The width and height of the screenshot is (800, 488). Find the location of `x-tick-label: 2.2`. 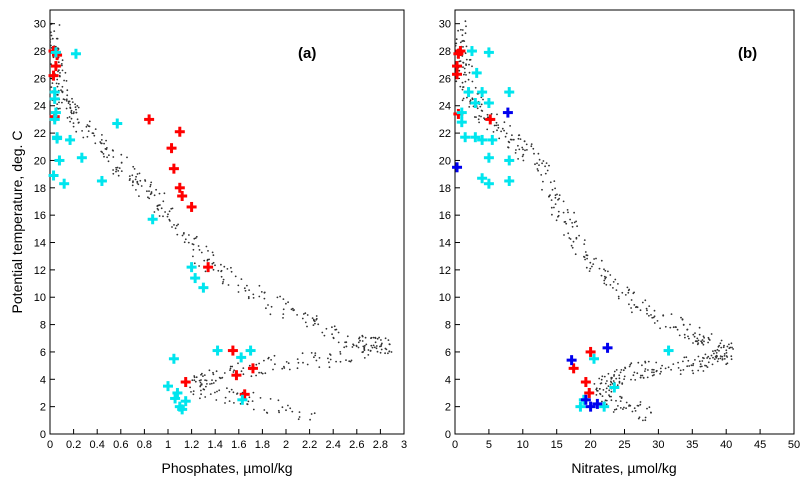

x-tick-label: 2.2 is located at coordinates (309, 445).